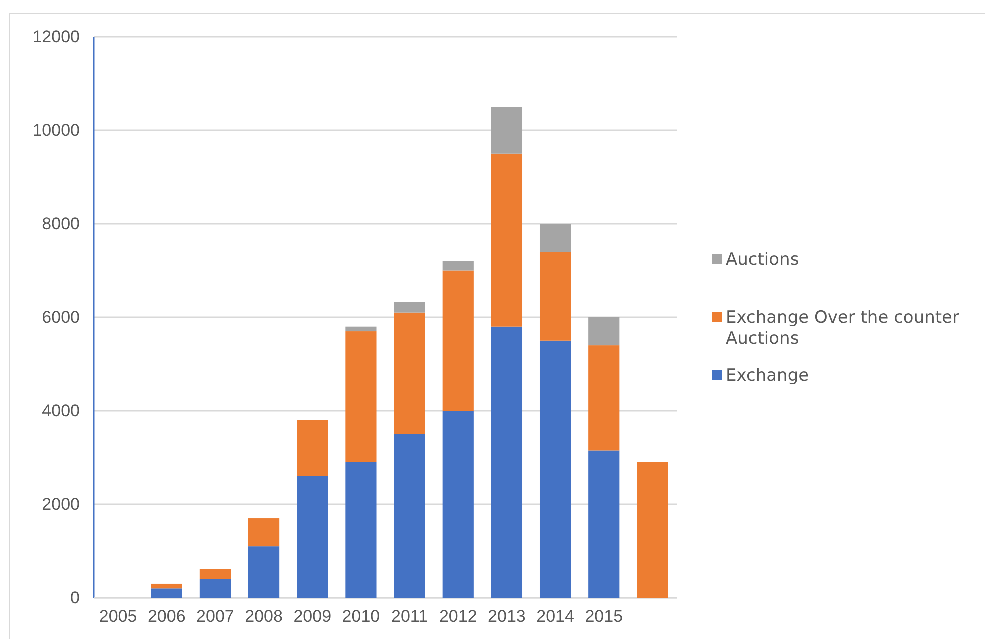 The height and width of the screenshot is (639, 985). Describe the element at coordinates (313, 616) in the screenshot. I see `x-tick-label: 2009` at that location.